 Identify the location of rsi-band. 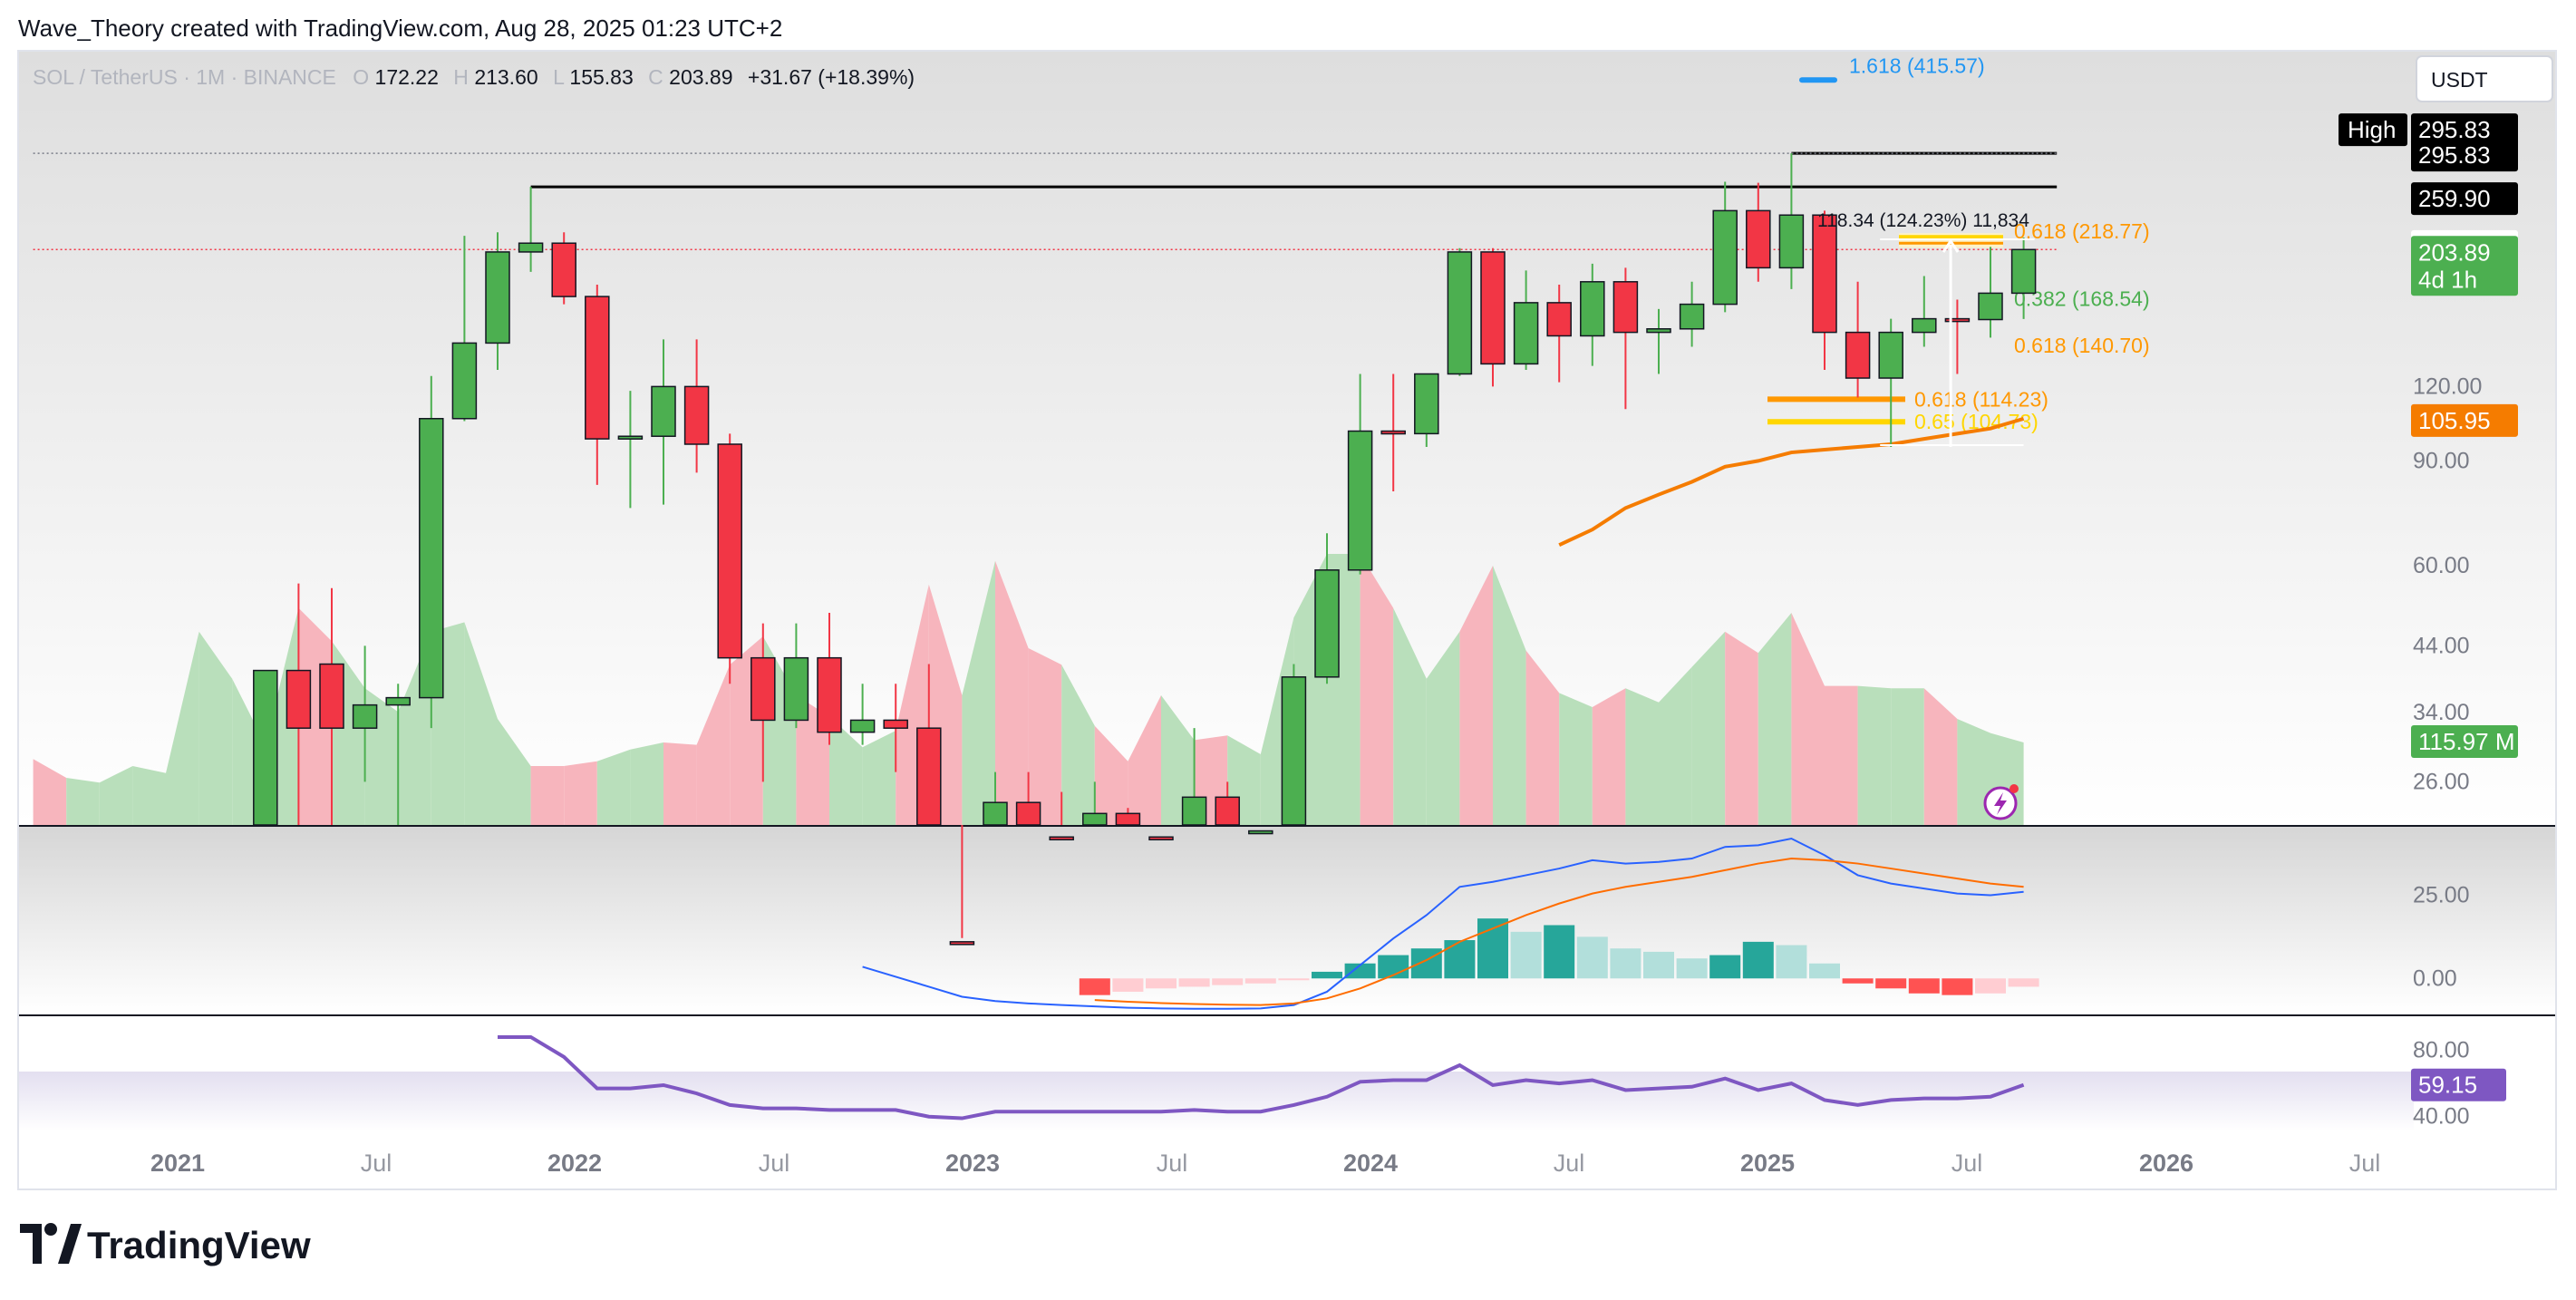
(1216, 1101).